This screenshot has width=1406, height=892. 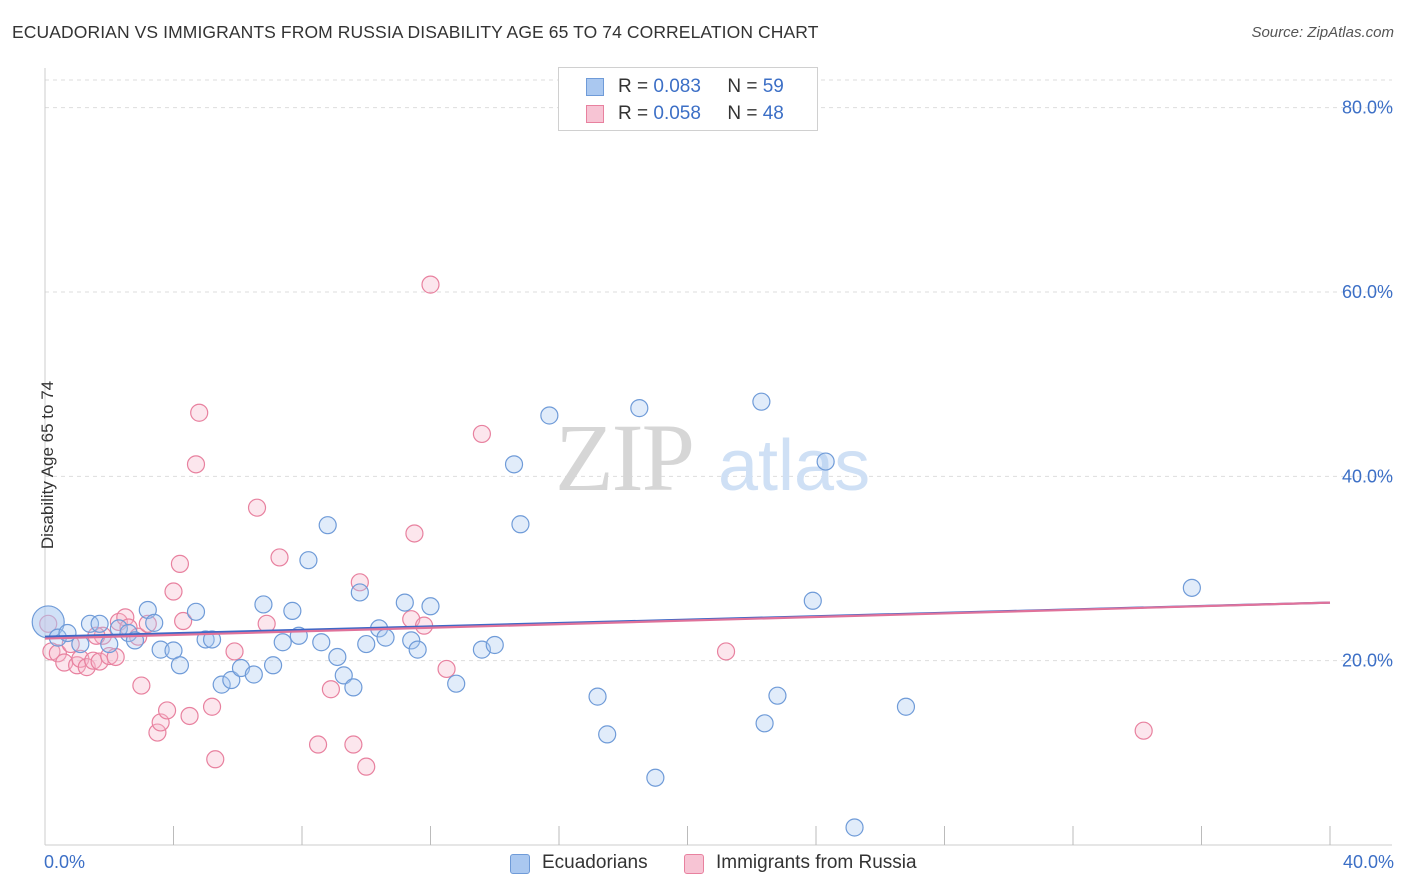 I want to click on legend-r-value: 0.058, so click(x=677, y=113).